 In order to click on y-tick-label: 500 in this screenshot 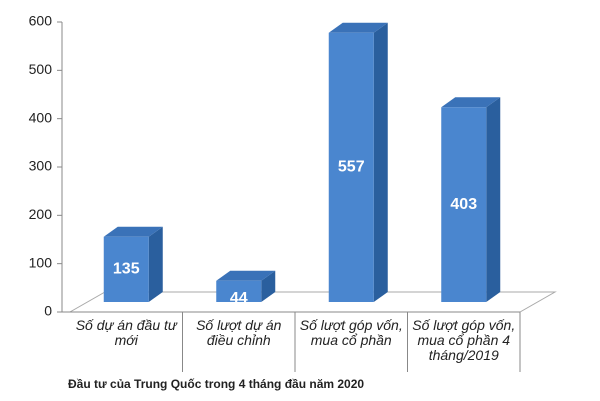, I will do `click(41, 69)`.